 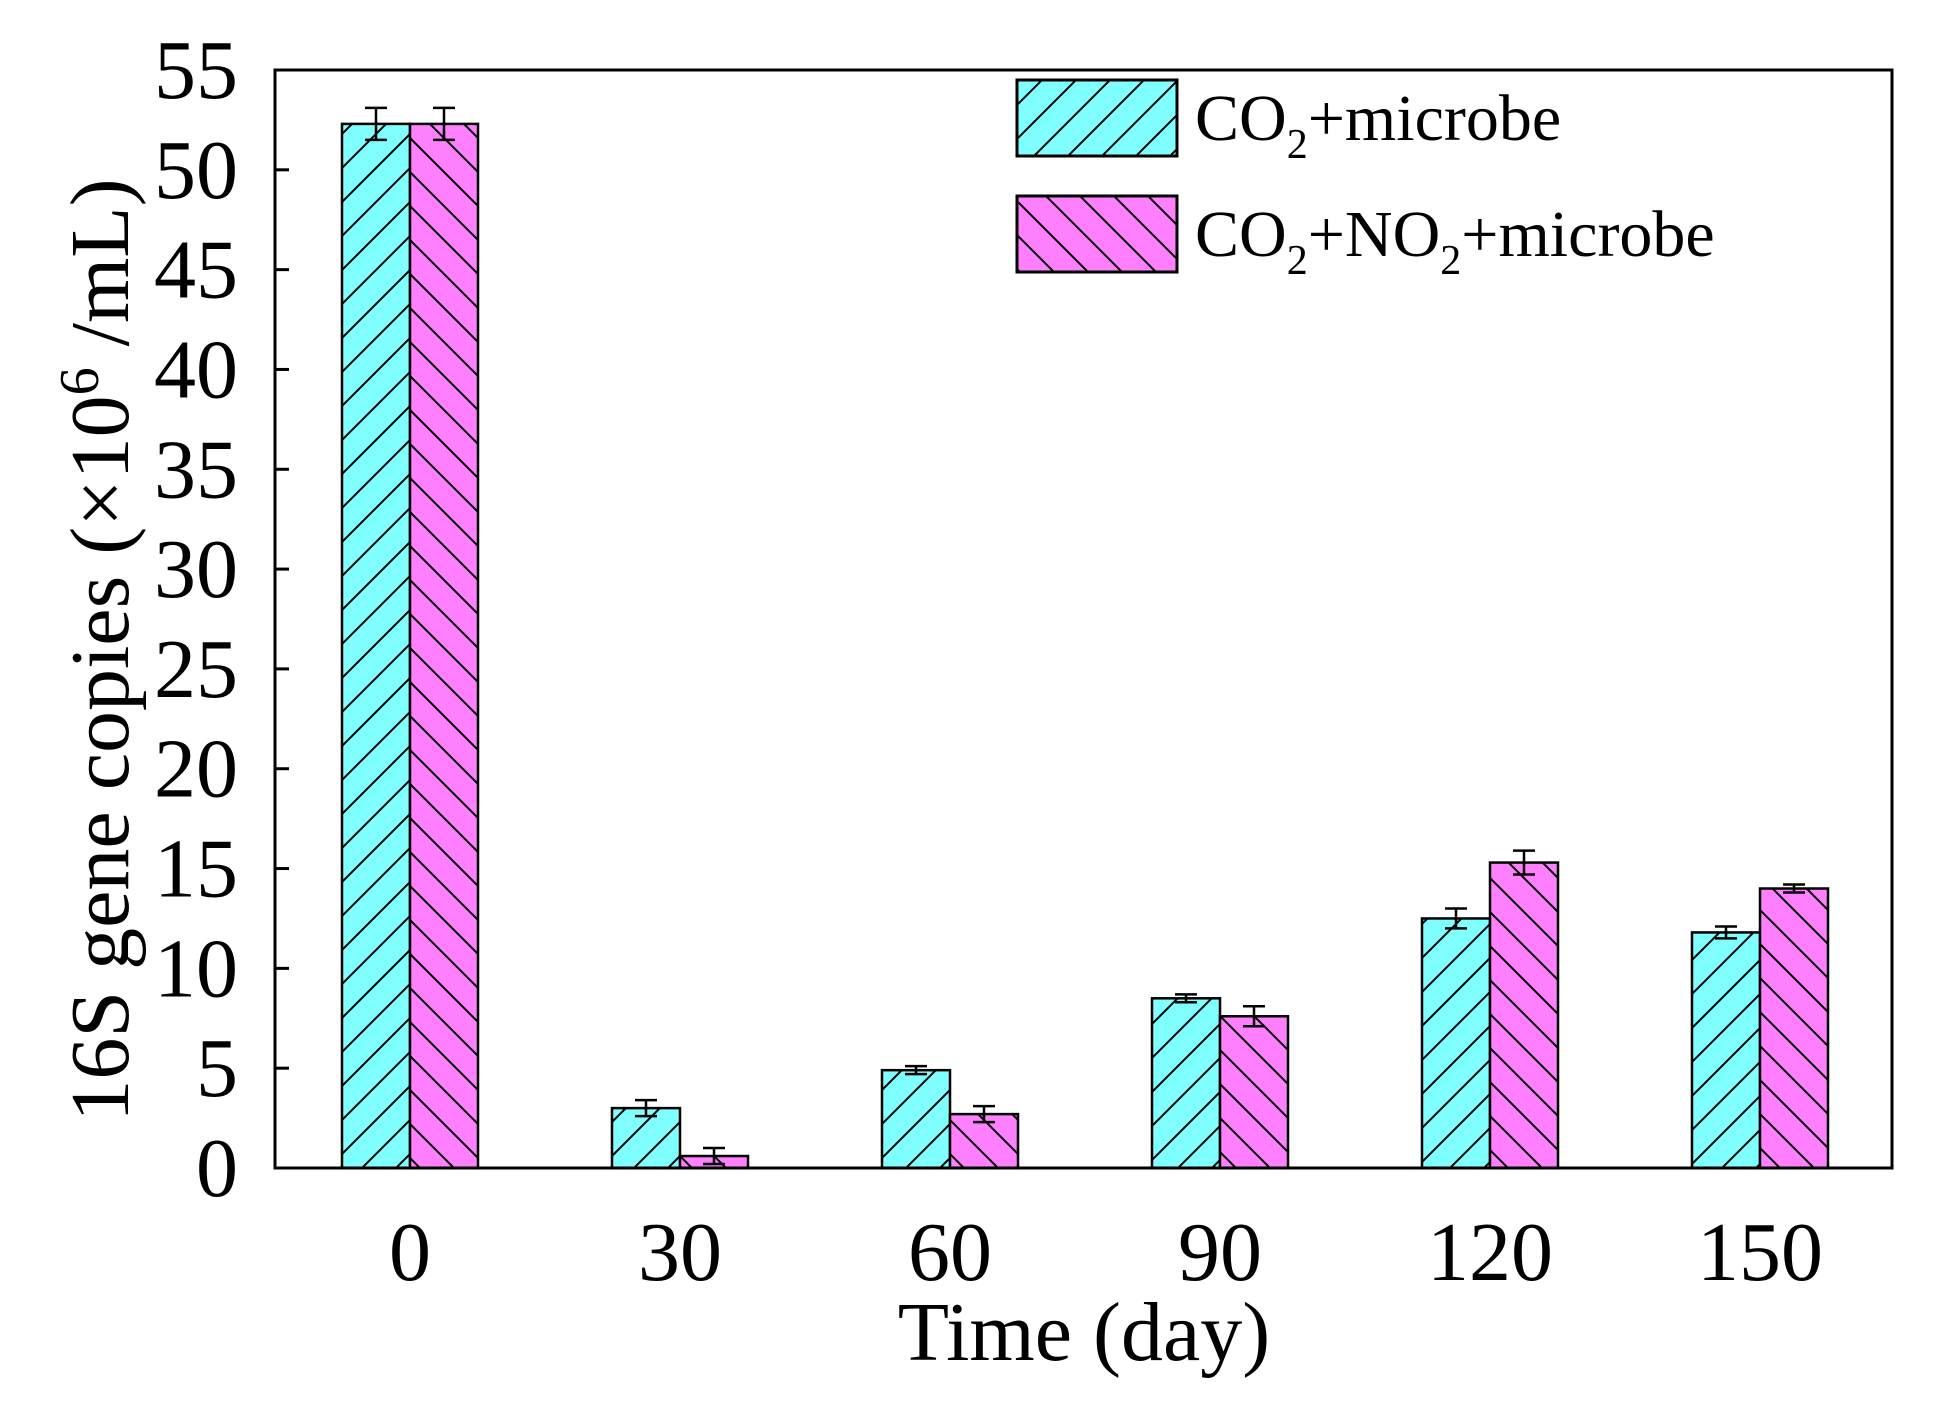 I want to click on y-tick-label-50: 50, so click(x=196, y=170).